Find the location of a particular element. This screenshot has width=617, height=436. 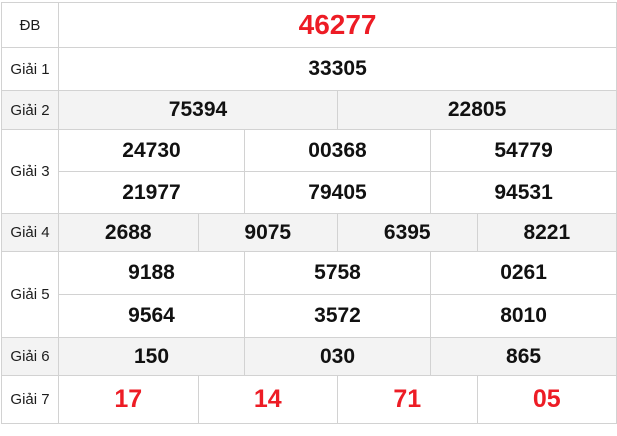

table-row-prize-4: Giải 4 2688 9075 6395 8221 is located at coordinates (309, 232).